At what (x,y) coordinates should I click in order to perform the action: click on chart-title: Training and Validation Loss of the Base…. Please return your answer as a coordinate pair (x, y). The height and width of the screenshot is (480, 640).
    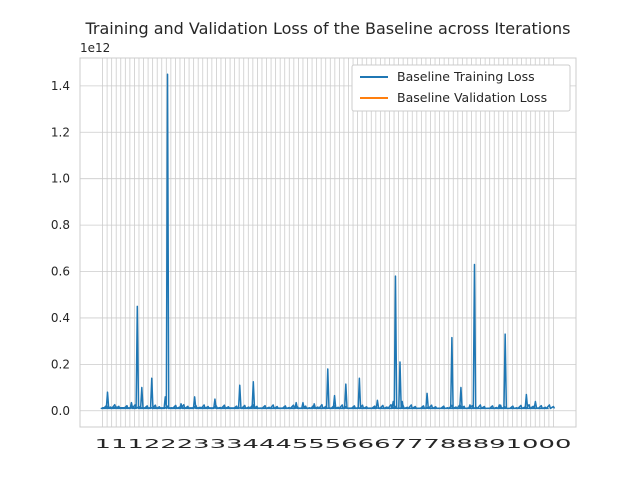
    Looking at the image, I should click on (327, 28).